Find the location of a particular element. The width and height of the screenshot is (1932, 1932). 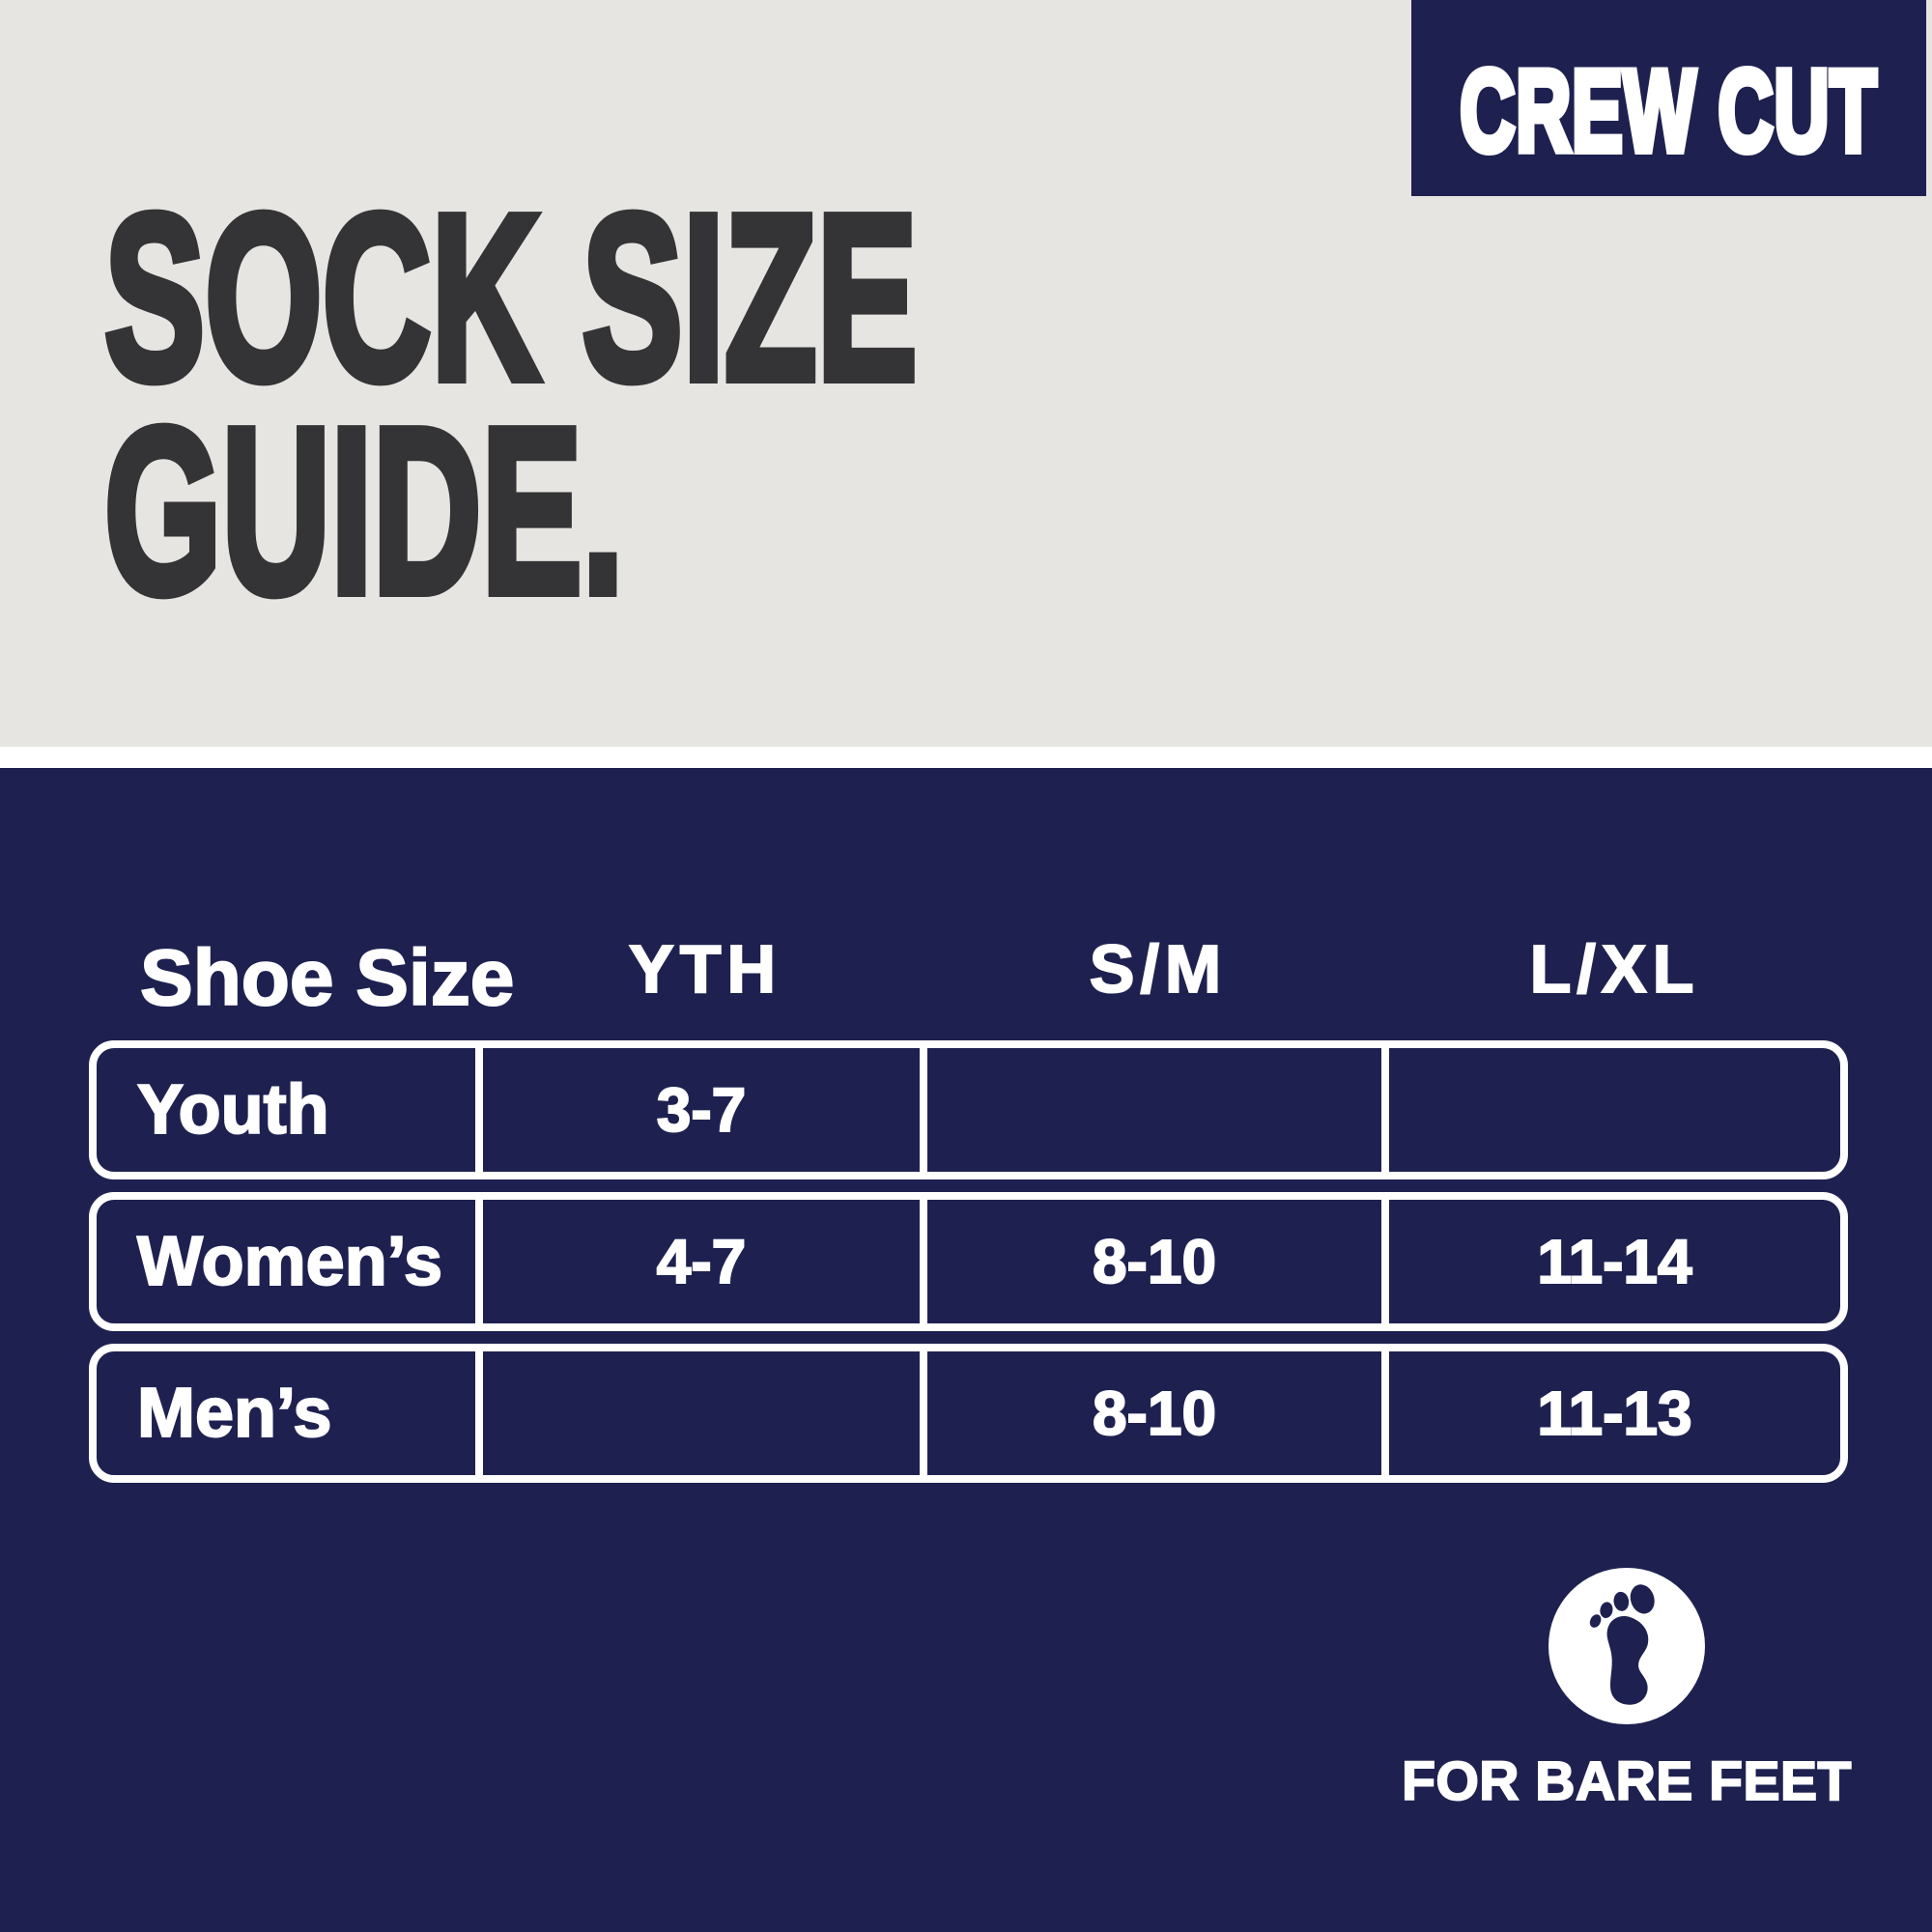

row-label: Youth is located at coordinates (290, 1110).